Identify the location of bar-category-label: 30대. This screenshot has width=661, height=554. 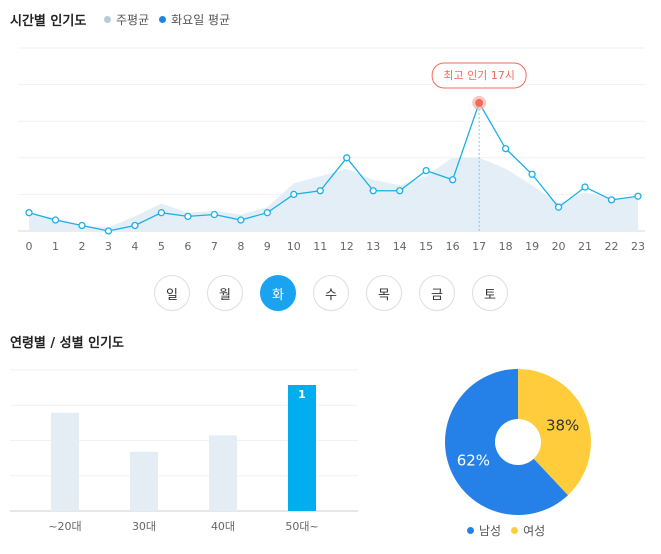
(144, 526).